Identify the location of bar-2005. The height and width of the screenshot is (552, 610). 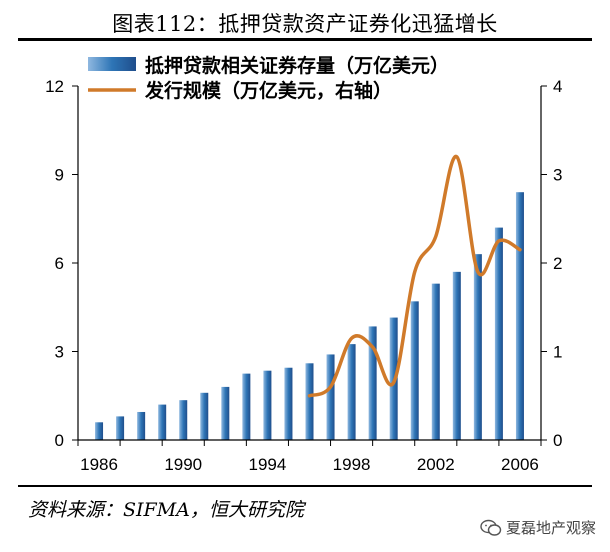
(498, 333).